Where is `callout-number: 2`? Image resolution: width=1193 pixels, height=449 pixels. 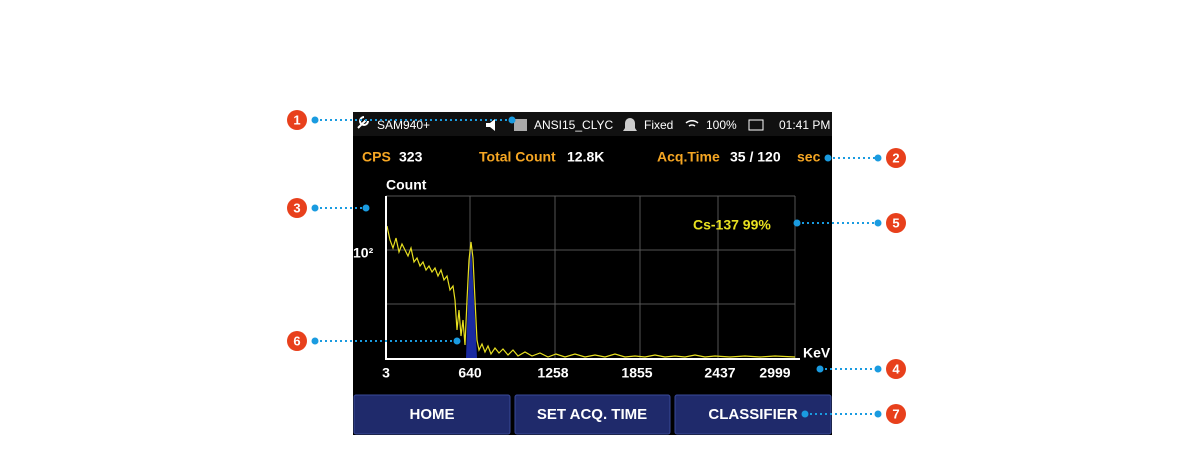 callout-number: 2 is located at coordinates (895, 157).